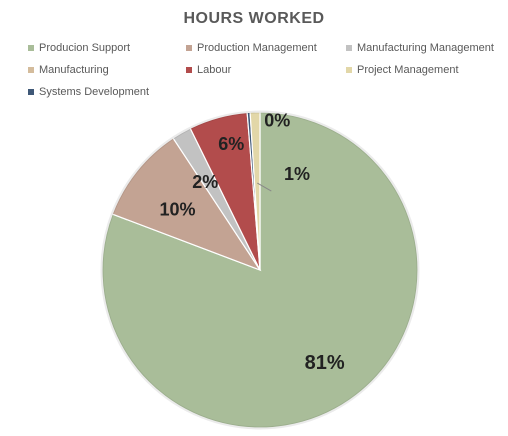 The height and width of the screenshot is (436, 508). I want to click on legend-item: Labour, so click(208, 70).